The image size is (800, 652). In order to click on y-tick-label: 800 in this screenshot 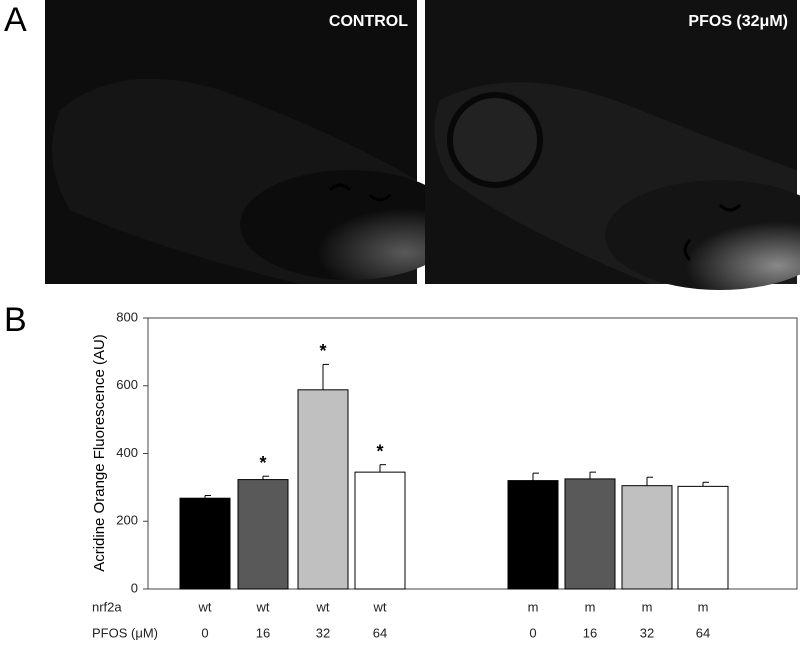, I will do `click(127, 316)`.